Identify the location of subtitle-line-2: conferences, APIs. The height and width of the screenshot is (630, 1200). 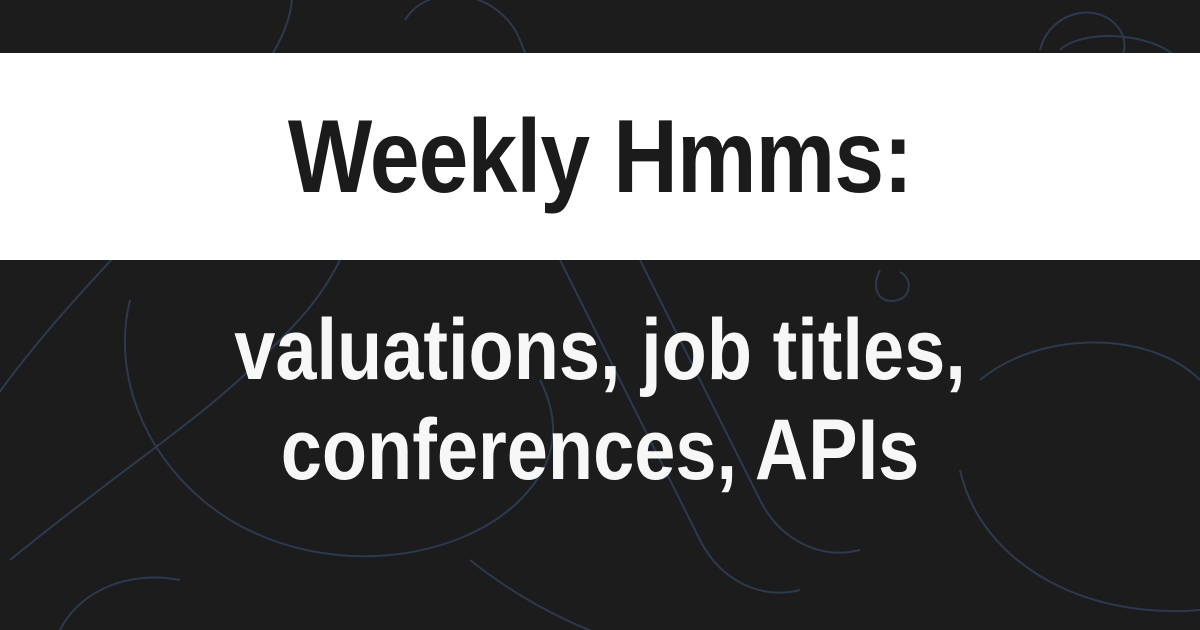
(600, 450).